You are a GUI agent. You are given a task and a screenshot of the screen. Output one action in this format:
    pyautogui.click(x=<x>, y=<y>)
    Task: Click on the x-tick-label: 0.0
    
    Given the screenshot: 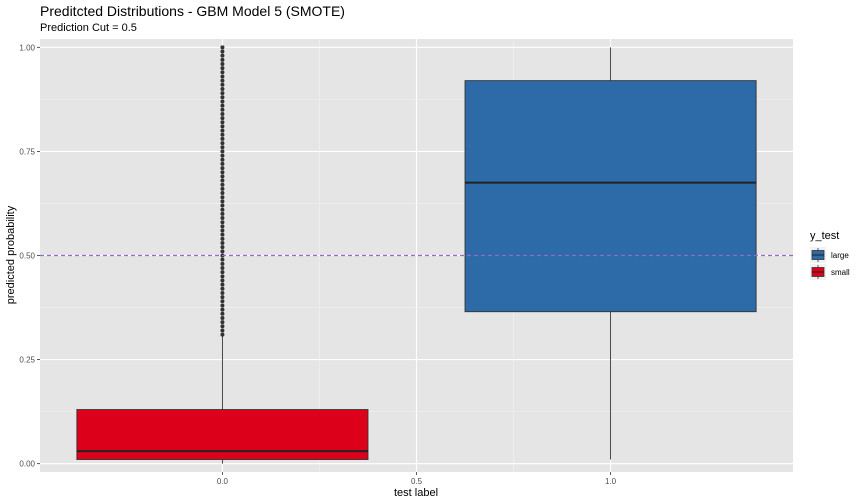 What is the action you would take?
    pyautogui.click(x=223, y=481)
    